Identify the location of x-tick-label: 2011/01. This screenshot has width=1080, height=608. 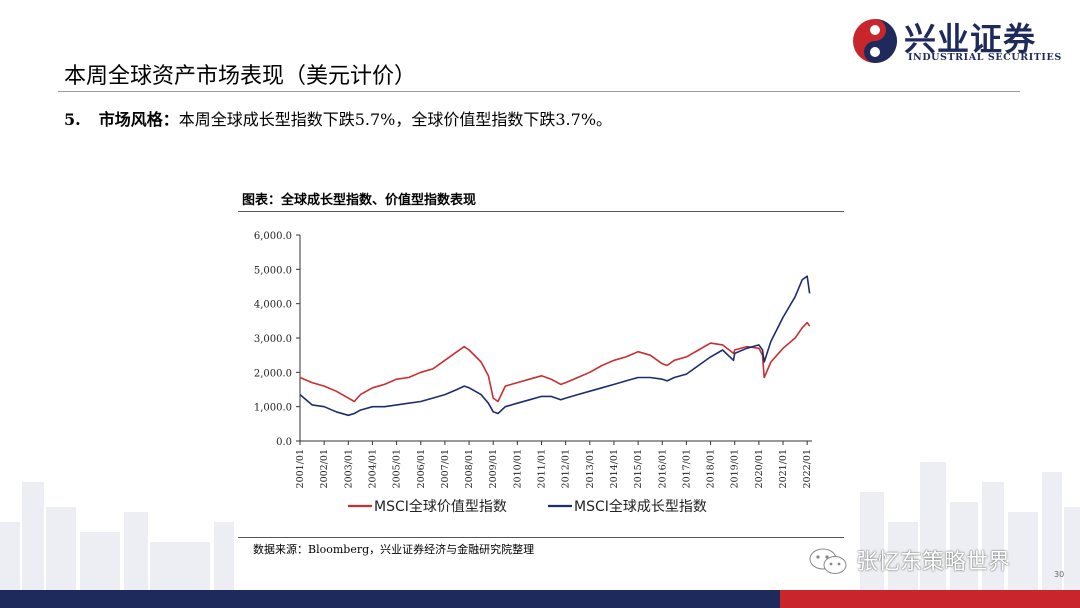
(542, 468).